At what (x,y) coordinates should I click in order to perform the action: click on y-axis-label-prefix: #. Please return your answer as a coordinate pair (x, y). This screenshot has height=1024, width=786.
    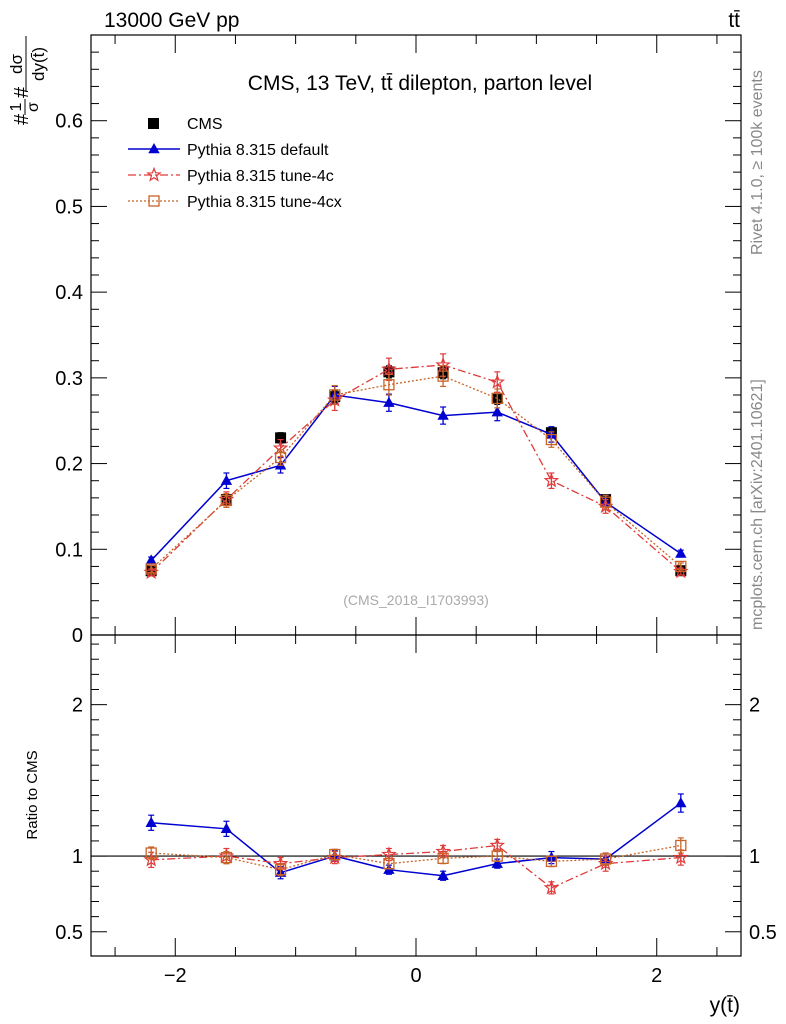
    Looking at the image, I should click on (22, 119).